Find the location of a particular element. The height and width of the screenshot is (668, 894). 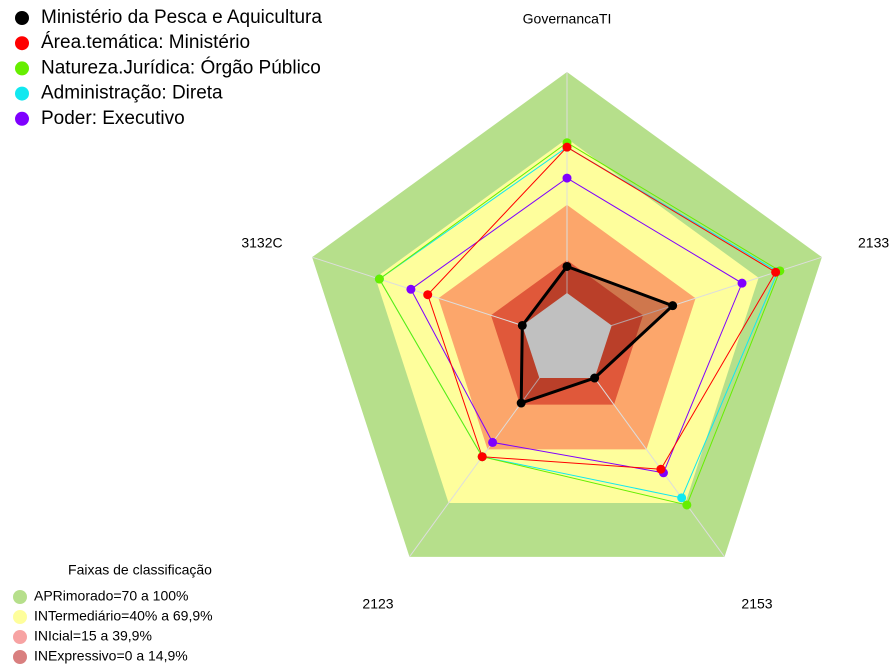

legend-label: Ministério da Pesca e Aquicultura is located at coordinates (181, 17).